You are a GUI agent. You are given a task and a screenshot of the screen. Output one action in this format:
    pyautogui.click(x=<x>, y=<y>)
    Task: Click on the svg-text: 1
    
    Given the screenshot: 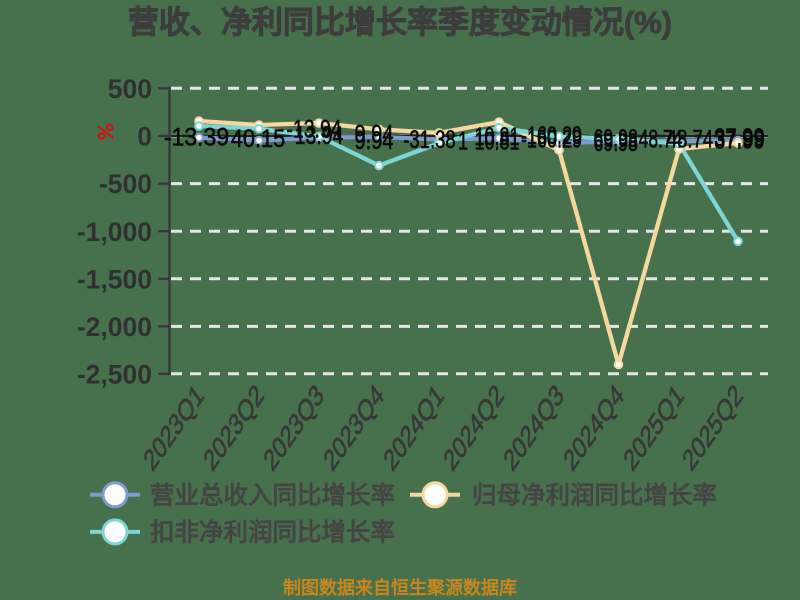 What is the action you would take?
    pyautogui.click(x=463, y=141)
    